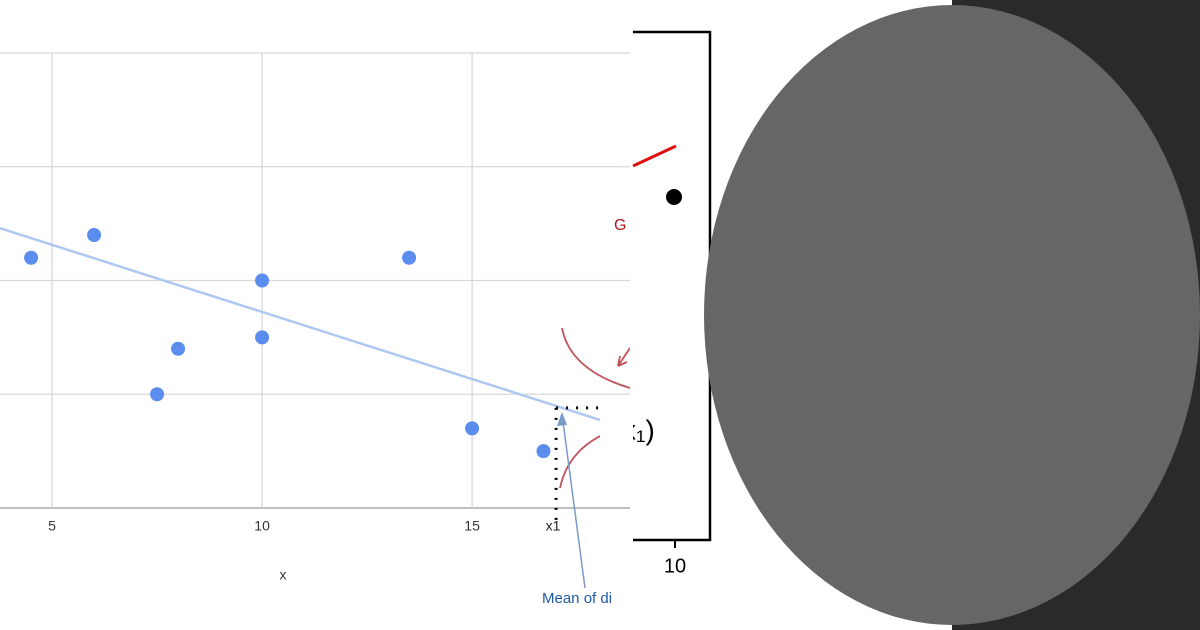 This screenshot has width=1200, height=630. I want to click on arrow-head, so click(562, 419).